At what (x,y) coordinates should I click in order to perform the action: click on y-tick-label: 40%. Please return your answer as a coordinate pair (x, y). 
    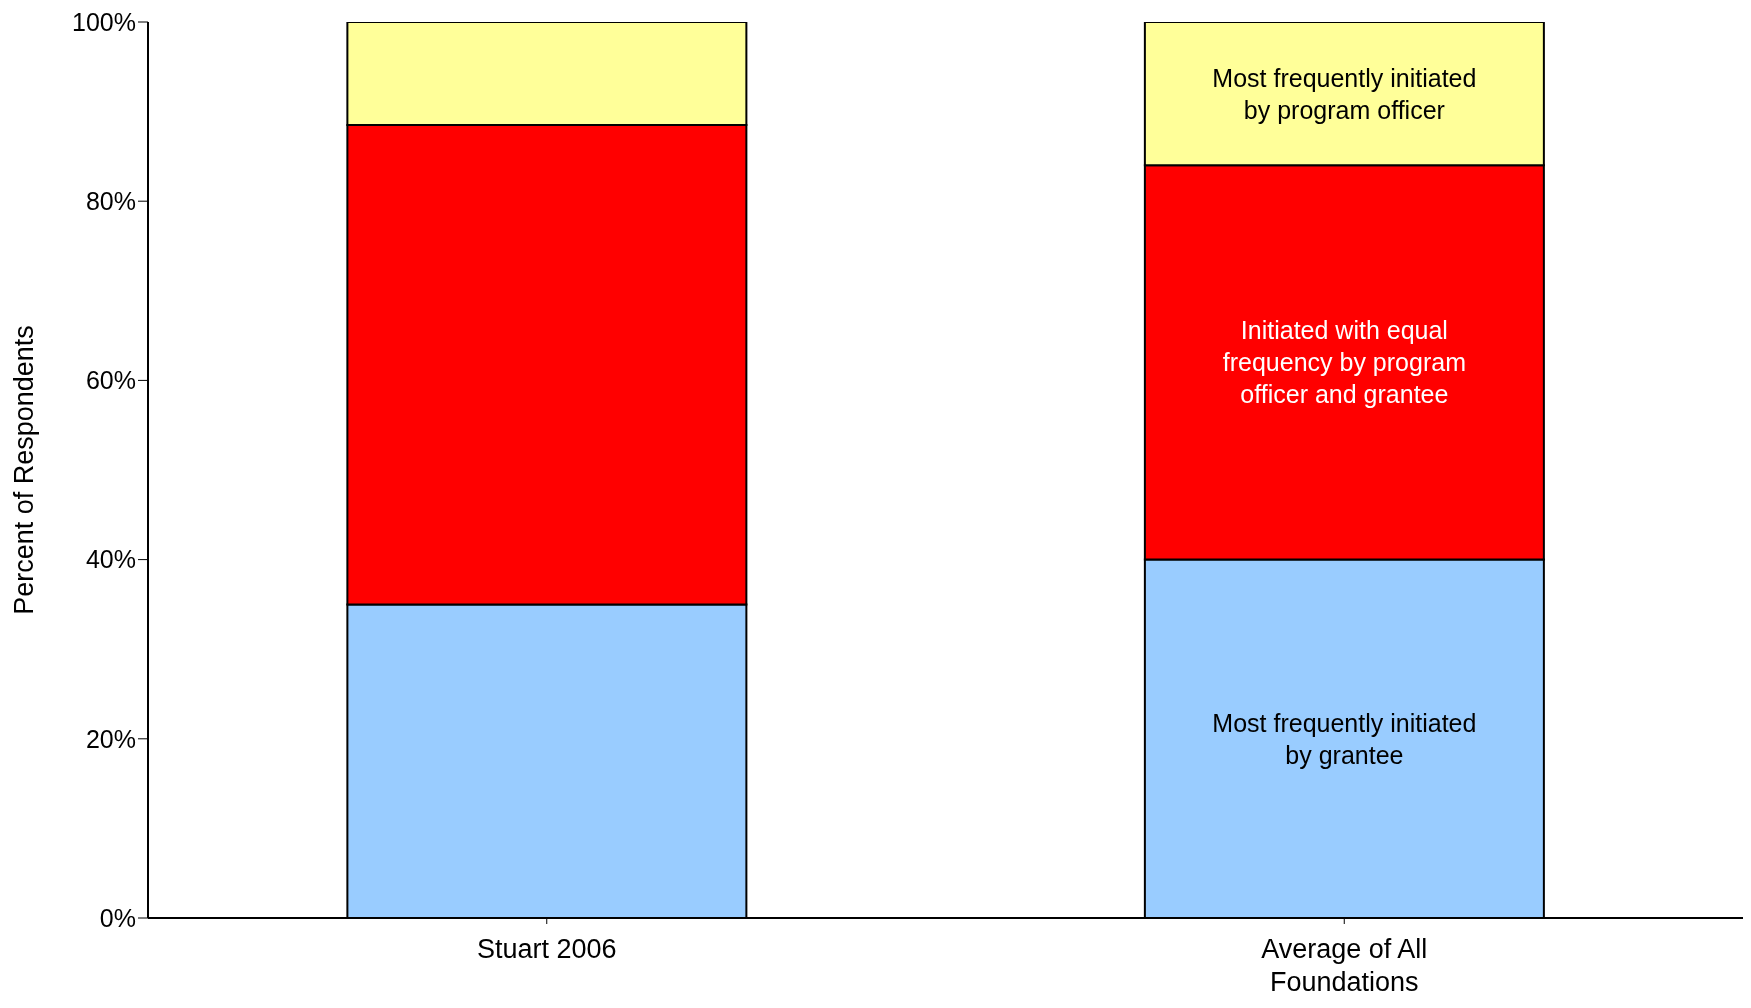
    Looking at the image, I should click on (110, 559).